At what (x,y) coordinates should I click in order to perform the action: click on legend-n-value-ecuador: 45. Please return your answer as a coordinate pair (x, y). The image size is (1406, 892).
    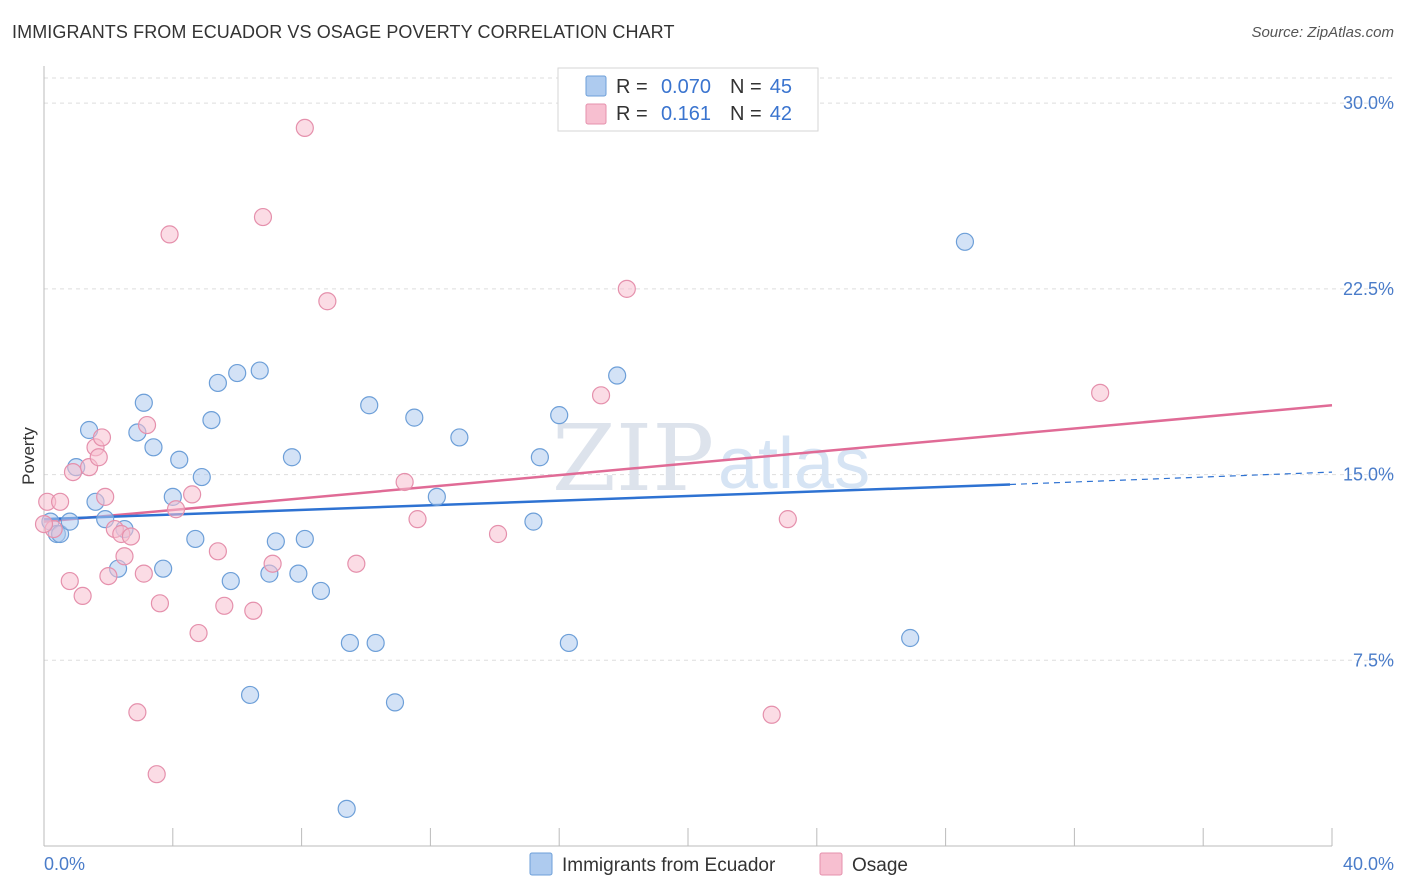
    Looking at the image, I should click on (781, 87).